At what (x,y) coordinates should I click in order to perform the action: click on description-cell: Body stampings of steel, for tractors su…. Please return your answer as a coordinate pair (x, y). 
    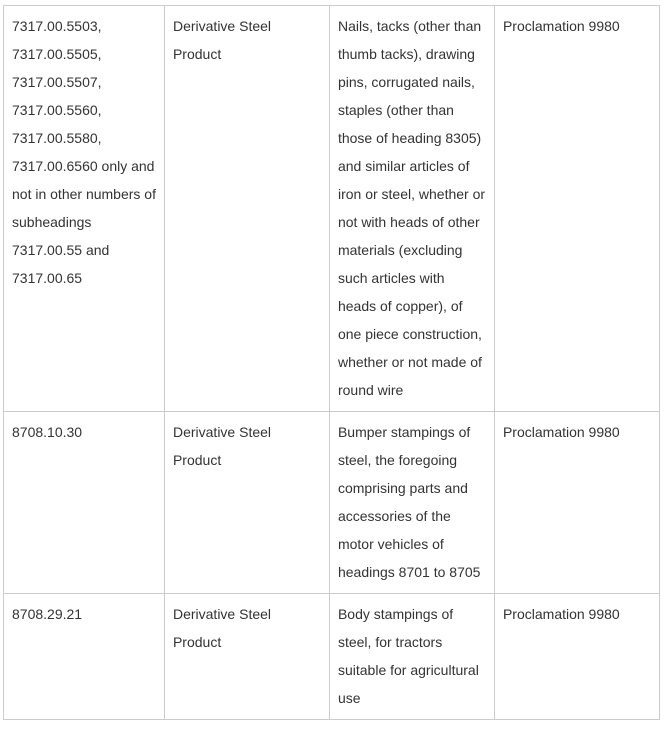
    Looking at the image, I should click on (411, 656).